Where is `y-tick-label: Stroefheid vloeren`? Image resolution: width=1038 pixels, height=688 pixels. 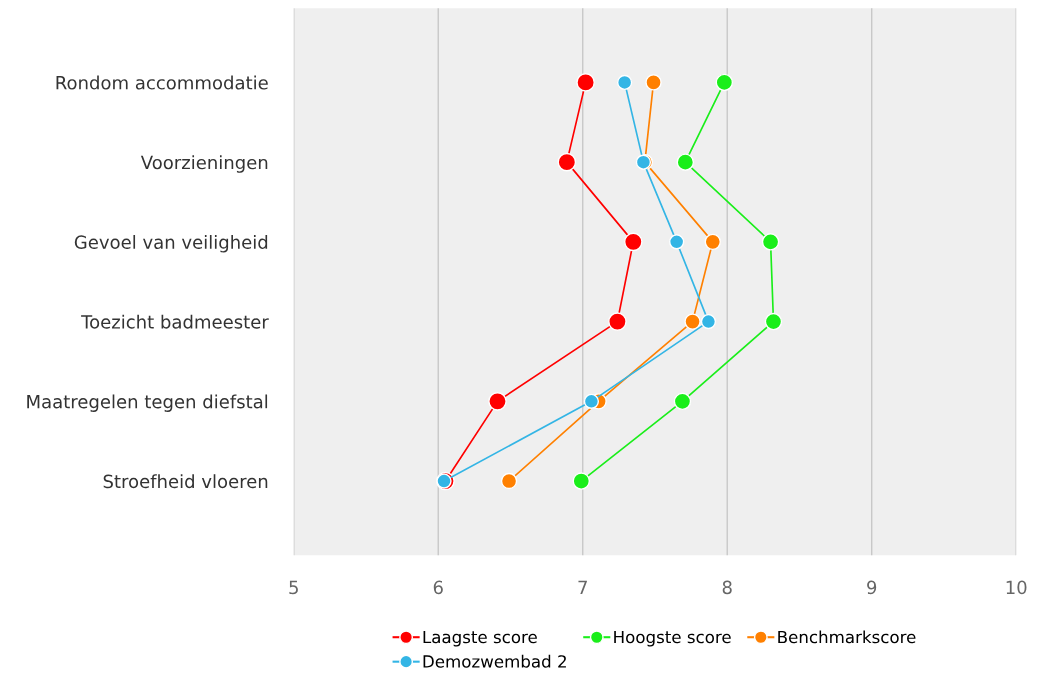 y-tick-label: Stroefheid vloeren is located at coordinates (185, 481).